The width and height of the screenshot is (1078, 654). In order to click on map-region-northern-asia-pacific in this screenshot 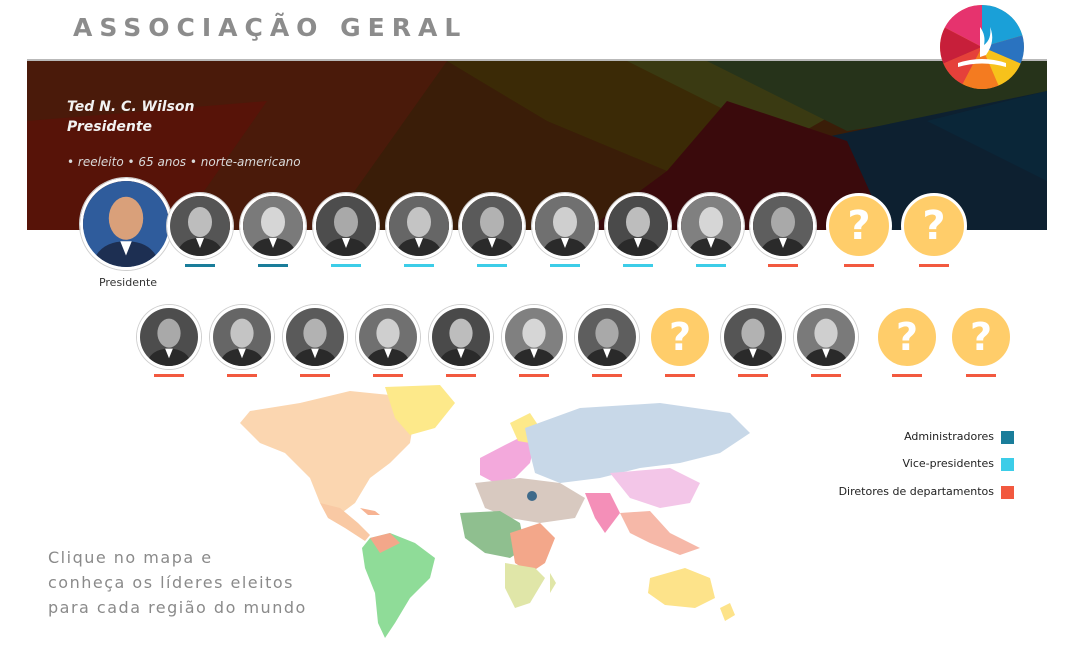, I will do `click(655, 488)`.